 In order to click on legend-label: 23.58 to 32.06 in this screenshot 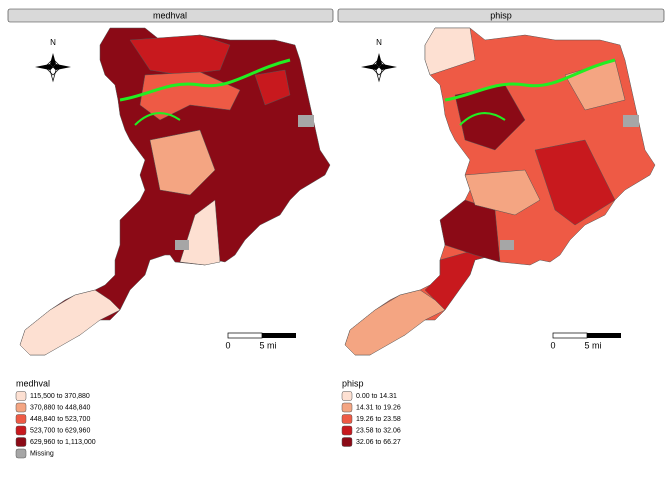, I will do `click(378, 430)`.